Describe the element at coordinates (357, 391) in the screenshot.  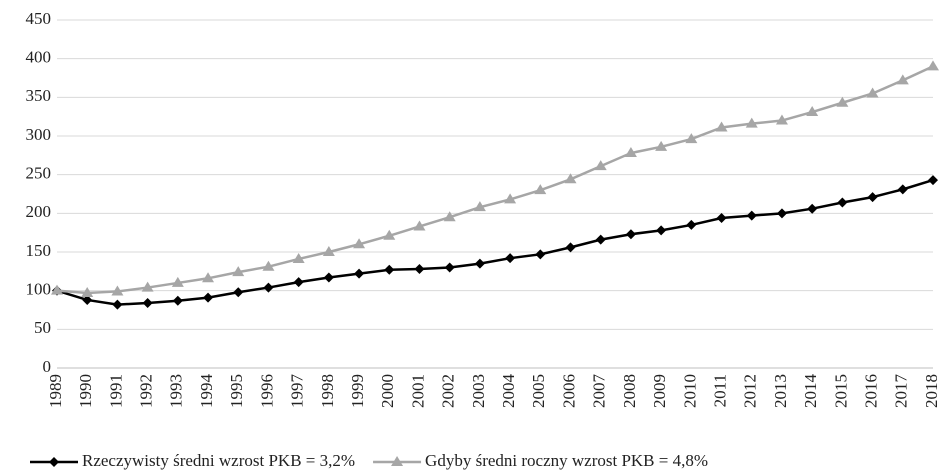
I see `x-tick-label: 1999` at that location.